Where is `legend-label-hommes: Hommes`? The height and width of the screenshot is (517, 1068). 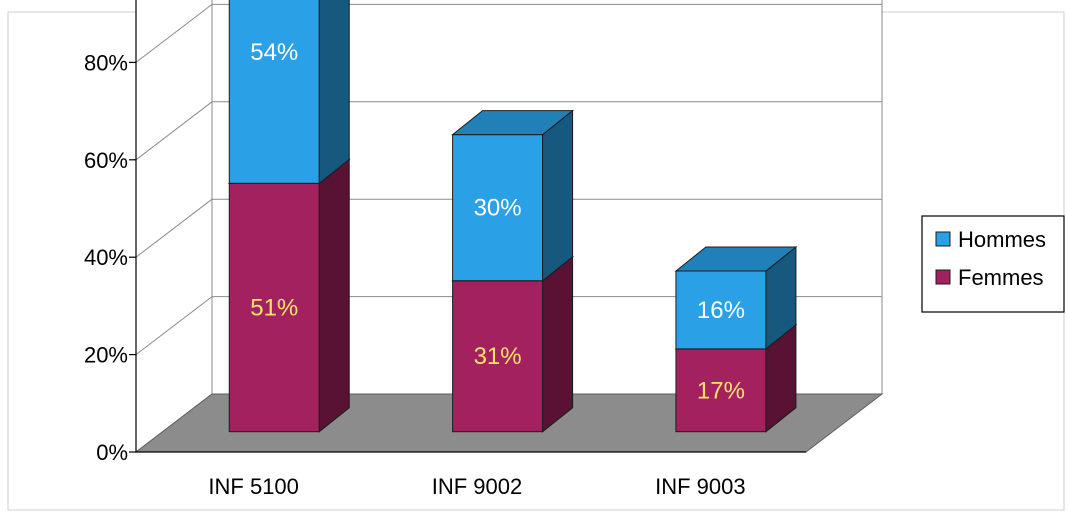 legend-label-hommes: Hommes is located at coordinates (1002, 239).